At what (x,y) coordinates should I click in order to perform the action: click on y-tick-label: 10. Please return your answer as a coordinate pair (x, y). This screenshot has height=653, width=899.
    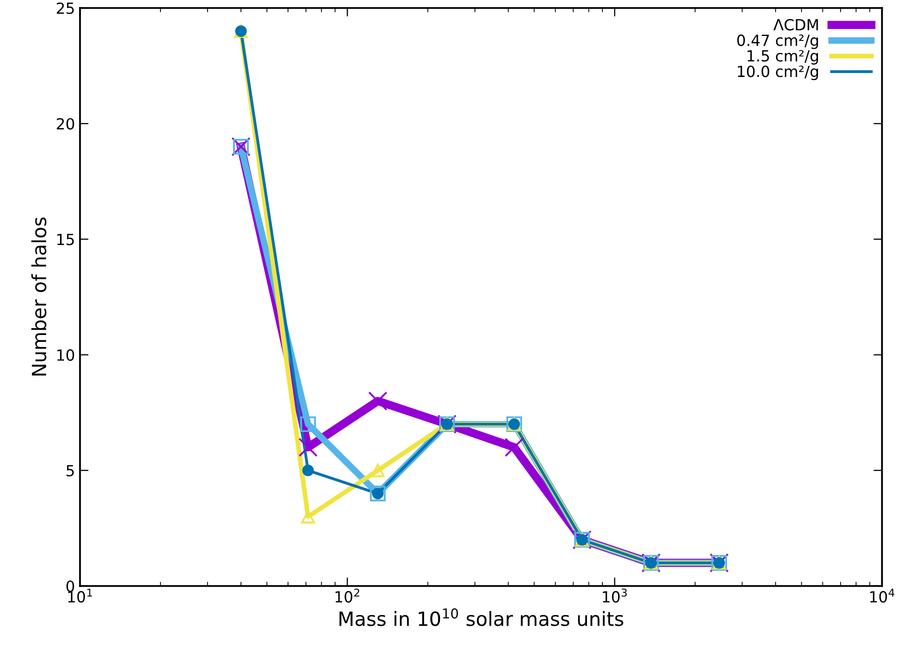
    Looking at the image, I should click on (65, 355).